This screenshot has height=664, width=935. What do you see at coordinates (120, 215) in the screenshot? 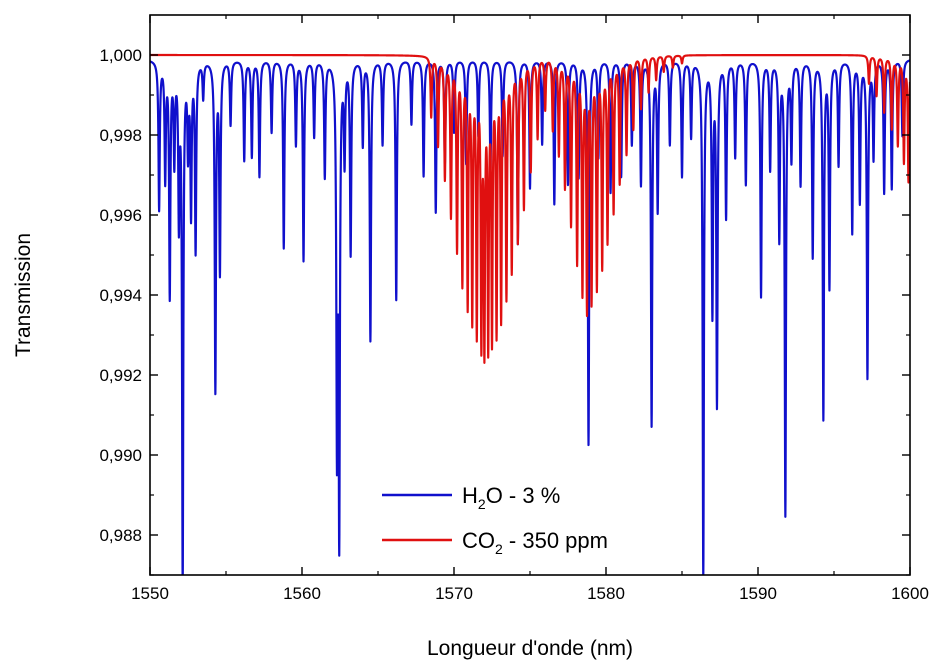
I see `y-tick-label: 0,996` at bounding box center [120, 215].